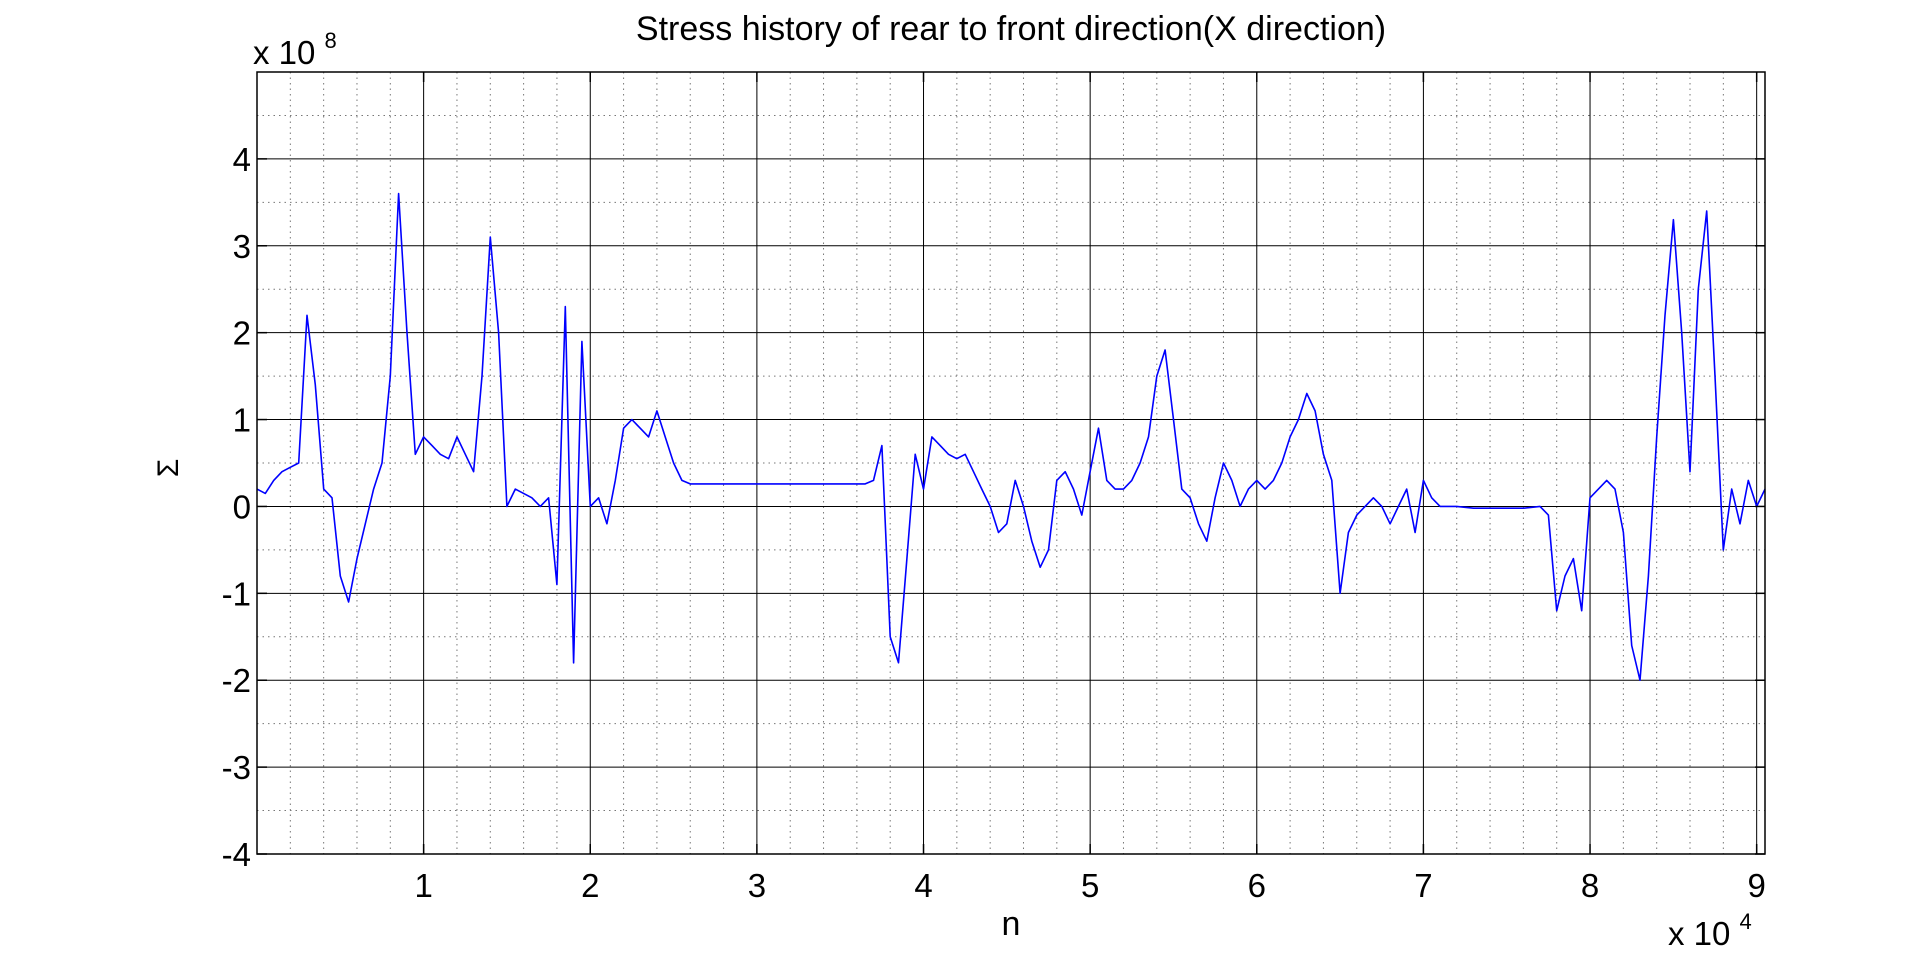 The height and width of the screenshot is (953, 1920). What do you see at coordinates (590, 885) in the screenshot?
I see `x-tick-label: 2` at bounding box center [590, 885].